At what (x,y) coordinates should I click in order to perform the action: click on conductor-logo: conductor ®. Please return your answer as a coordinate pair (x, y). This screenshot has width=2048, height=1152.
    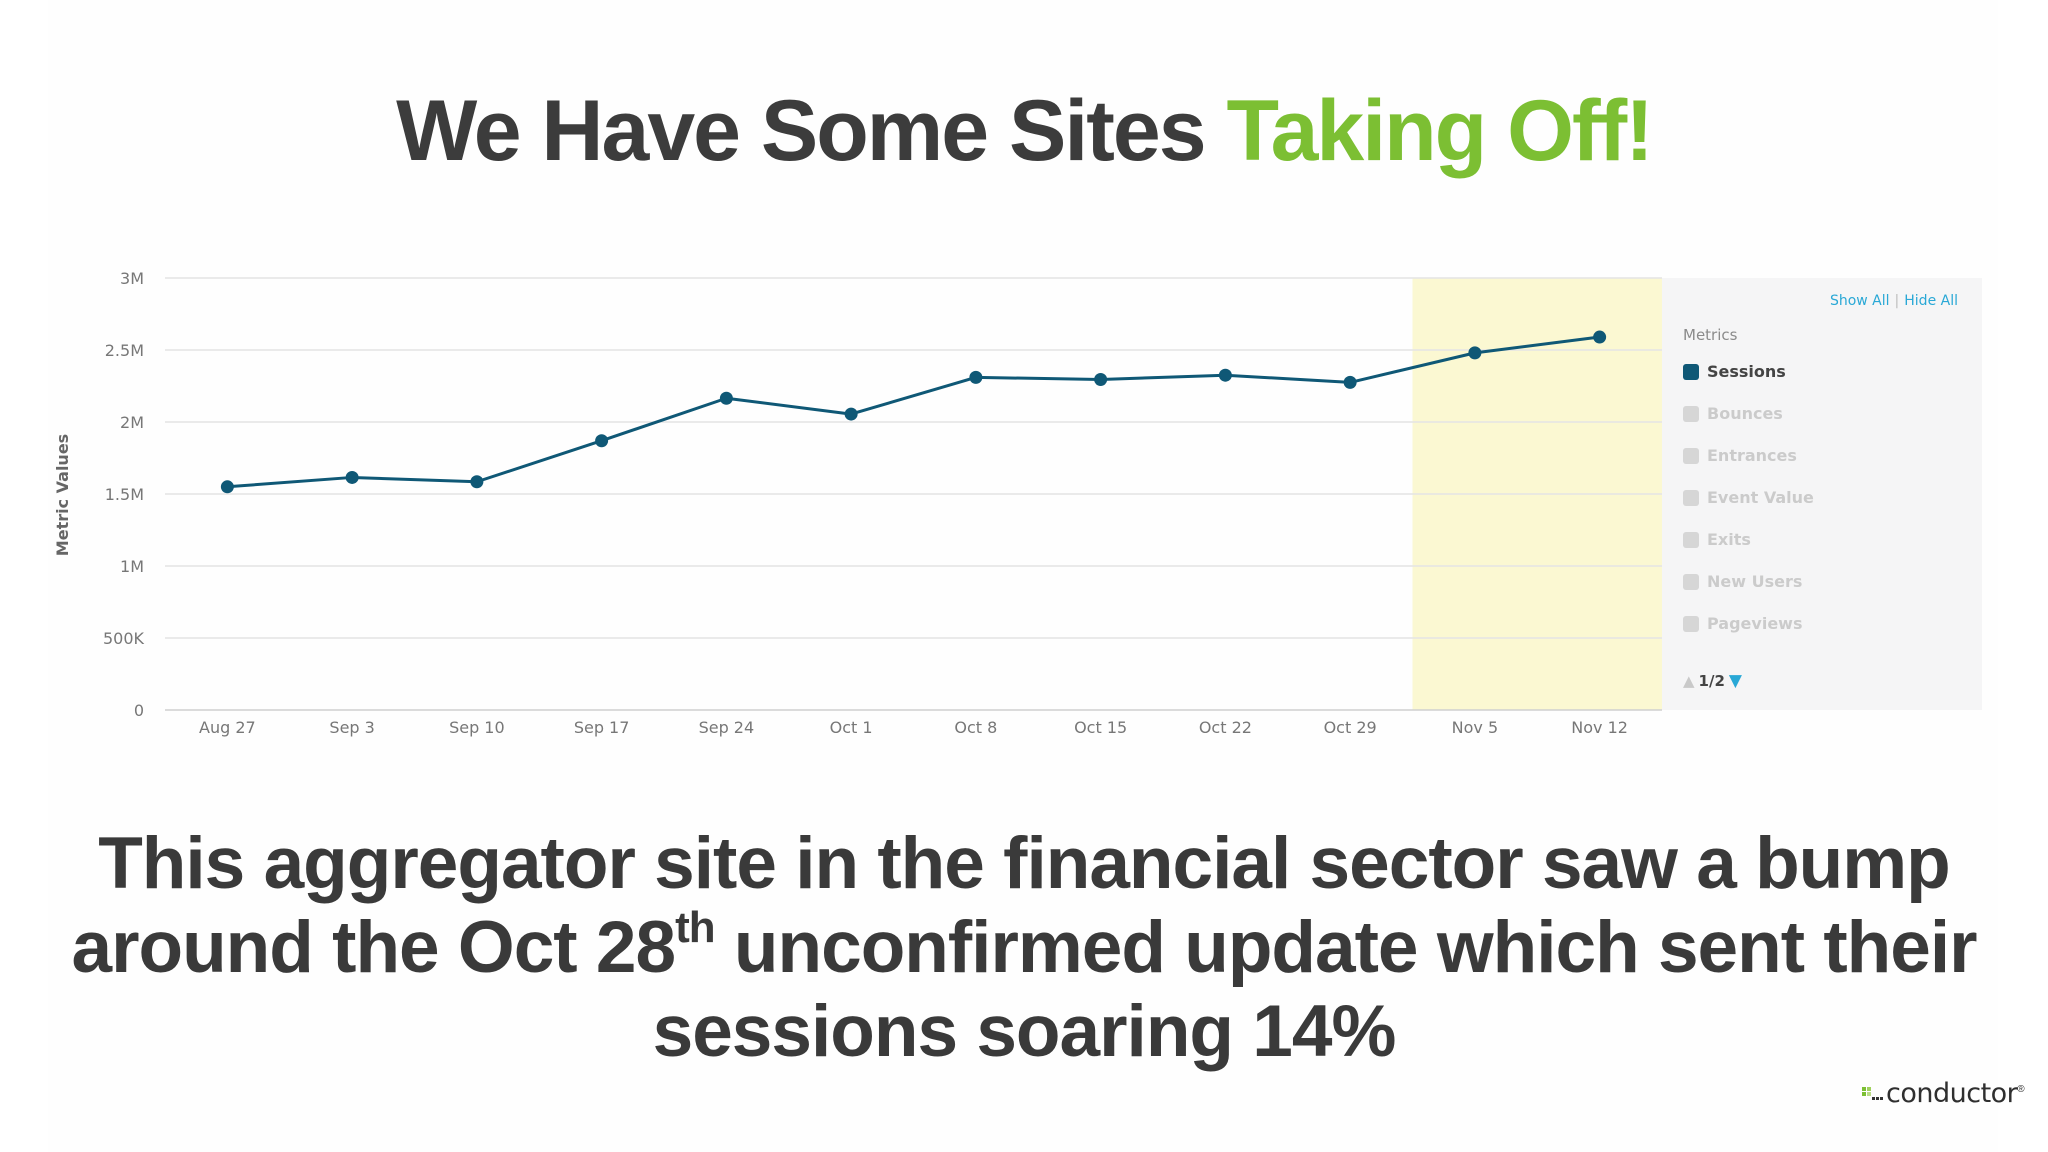
    Looking at the image, I should click on (1942, 1093).